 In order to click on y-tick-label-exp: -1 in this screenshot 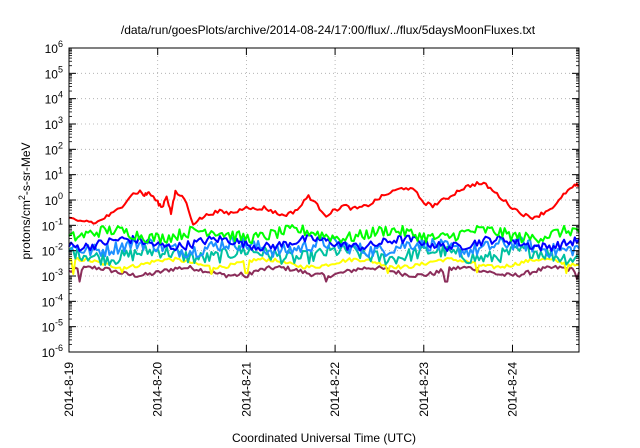, I will do `click(59, 221)`.